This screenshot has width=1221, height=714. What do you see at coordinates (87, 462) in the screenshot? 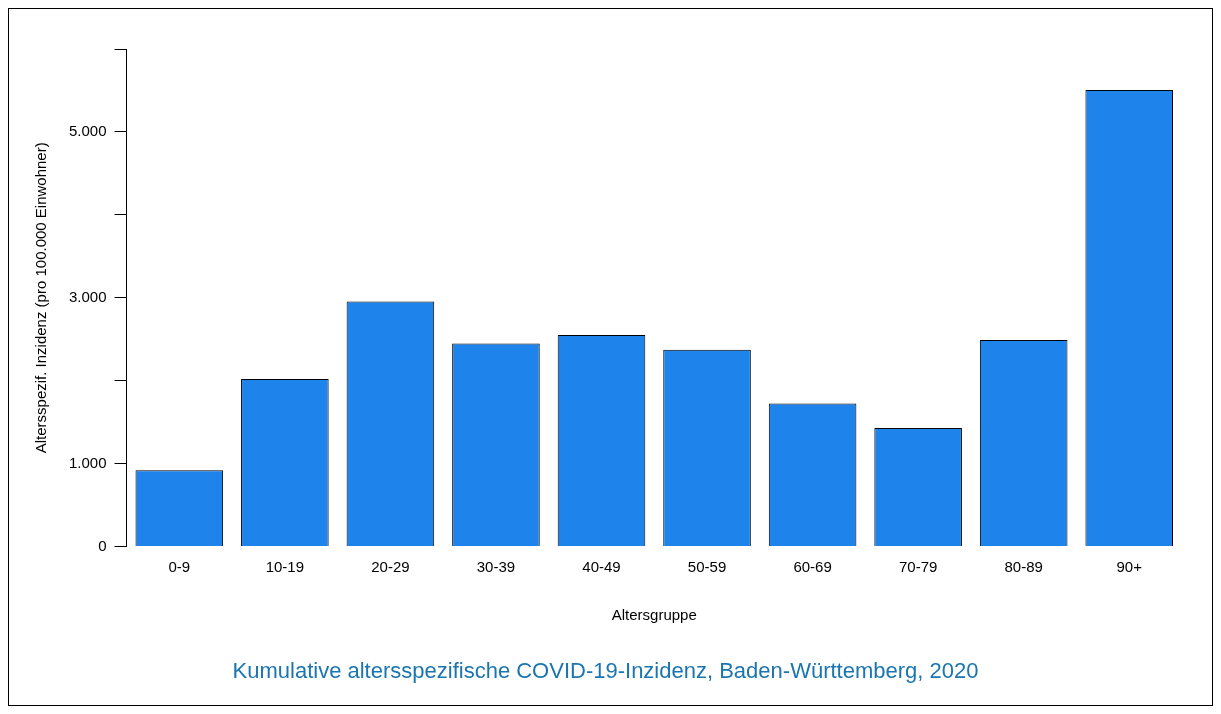
I see `y-tick-label: 1.000` at bounding box center [87, 462].